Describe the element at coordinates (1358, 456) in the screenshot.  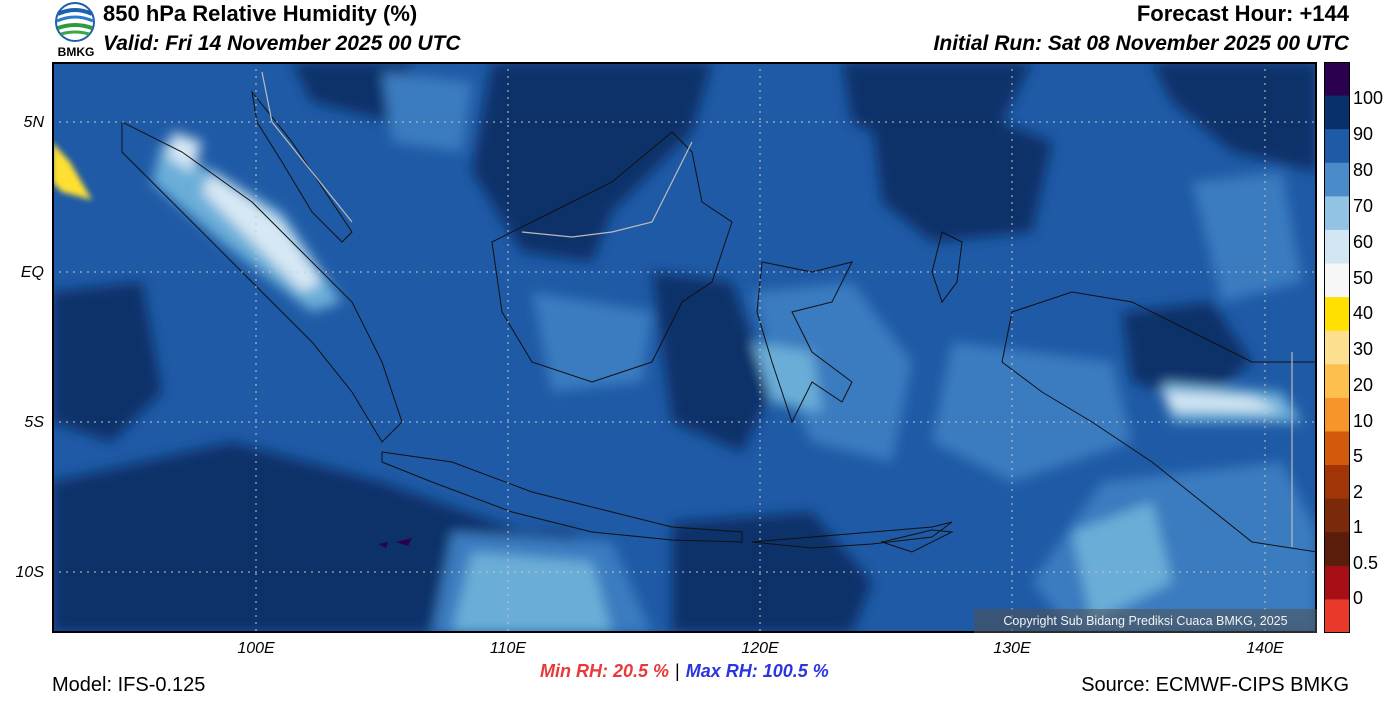
I see `colorbar-label: 5` at that location.